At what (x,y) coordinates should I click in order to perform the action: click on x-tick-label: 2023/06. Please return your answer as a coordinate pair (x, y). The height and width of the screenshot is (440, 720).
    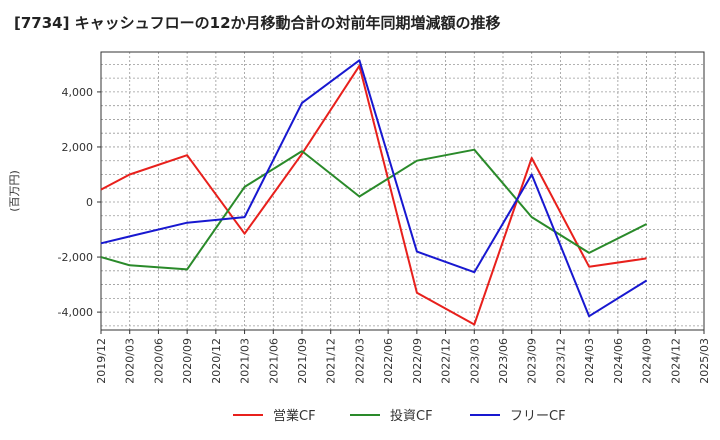
    Looking at the image, I should click on (503, 361).